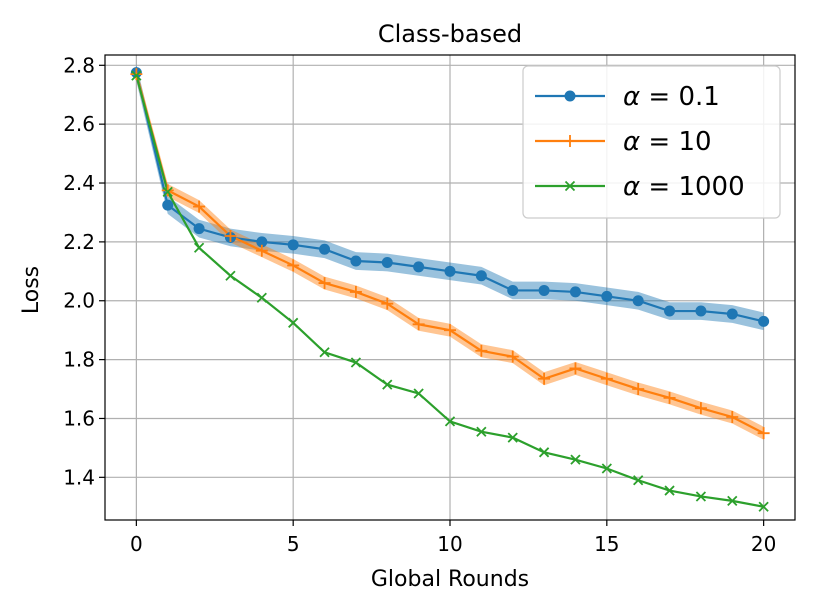 The height and width of the screenshot is (610, 814). I want to click on y-tick-label: 2.2, so click(79, 242).